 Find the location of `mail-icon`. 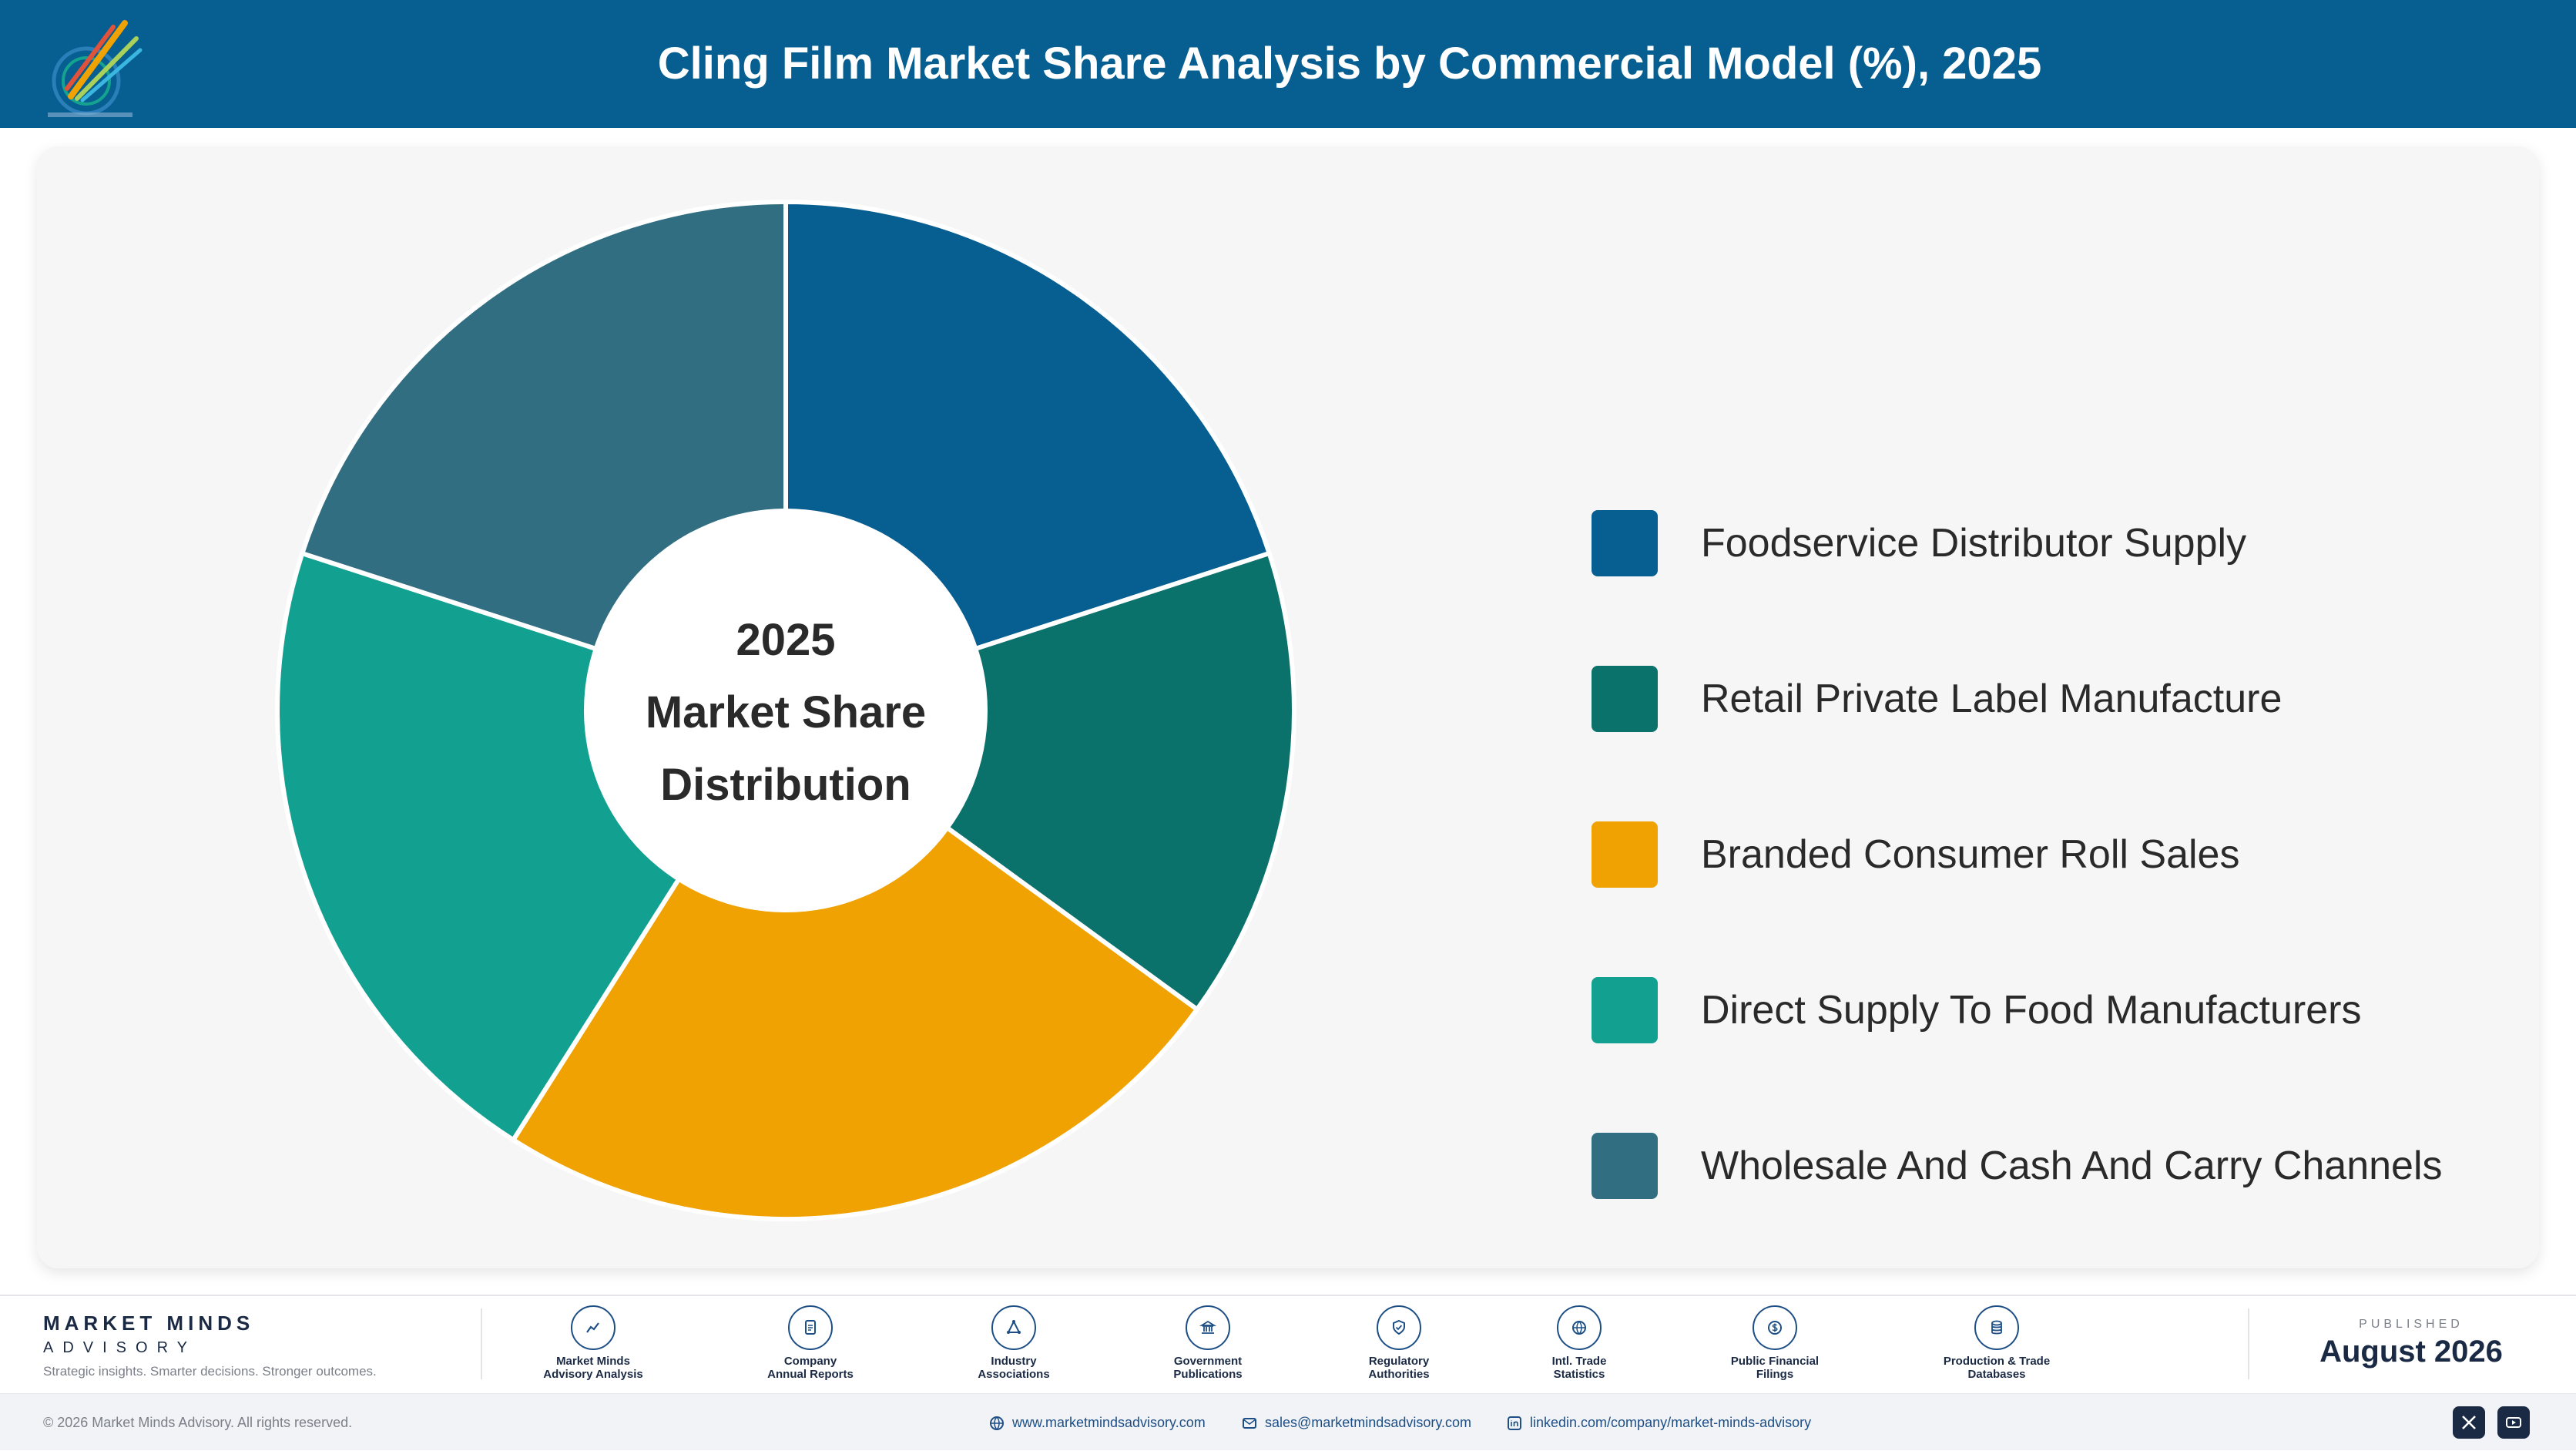

mail-icon is located at coordinates (1249, 1423).